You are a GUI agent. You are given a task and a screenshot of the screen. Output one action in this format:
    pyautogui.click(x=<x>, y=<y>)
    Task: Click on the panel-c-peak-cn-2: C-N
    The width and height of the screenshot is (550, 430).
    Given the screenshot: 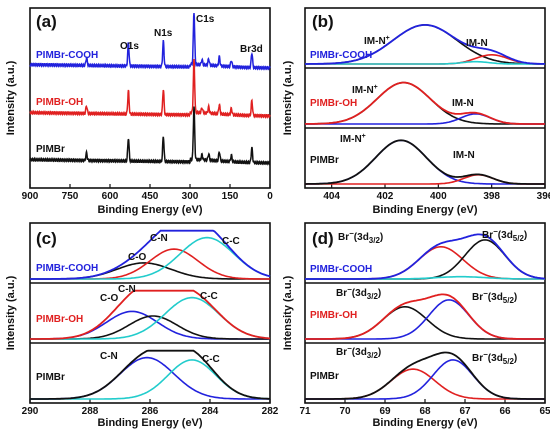 What is the action you would take?
    pyautogui.click(x=127, y=289)
    